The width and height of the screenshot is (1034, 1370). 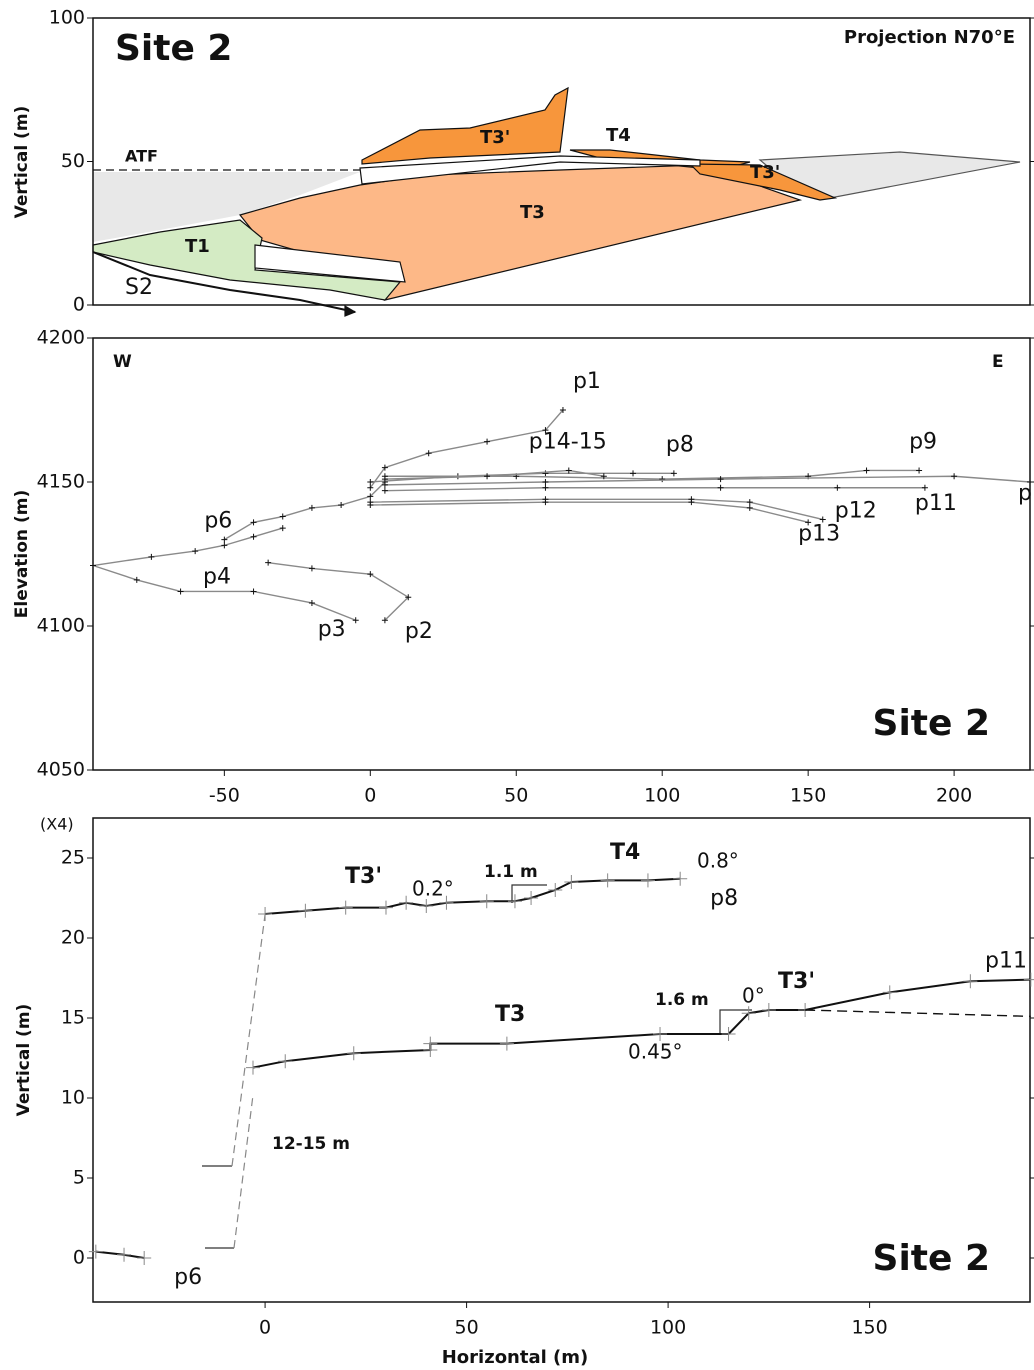 I want to click on subtitle: Projection N70°E, so click(x=929, y=37).